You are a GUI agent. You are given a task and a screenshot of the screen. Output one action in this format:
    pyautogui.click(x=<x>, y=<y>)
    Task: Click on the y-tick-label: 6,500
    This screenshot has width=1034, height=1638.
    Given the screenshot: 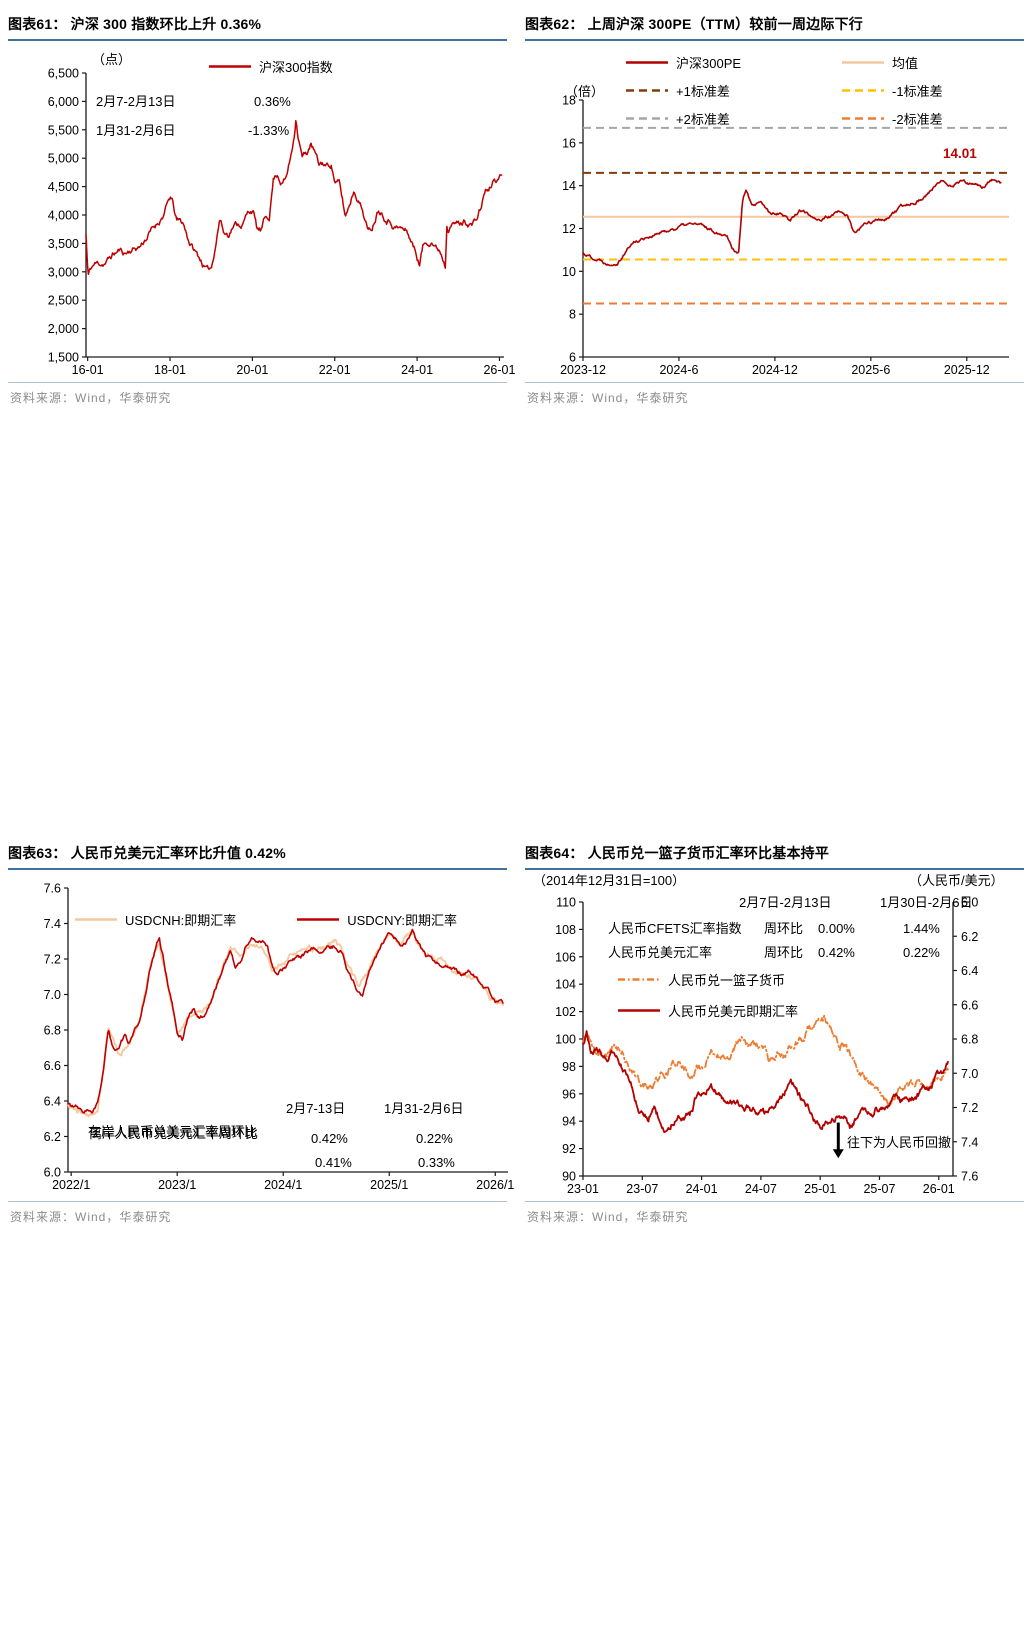 What is the action you would take?
    pyautogui.click(x=63, y=74)
    